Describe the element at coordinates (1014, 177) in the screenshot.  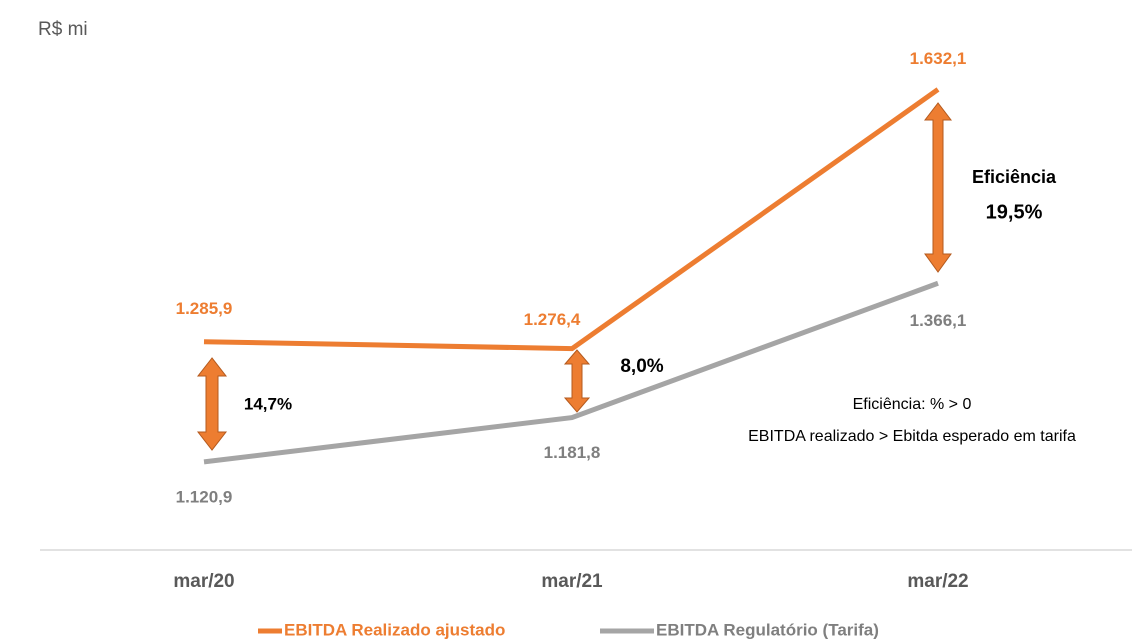
I see `annotation: Eficiência` at that location.